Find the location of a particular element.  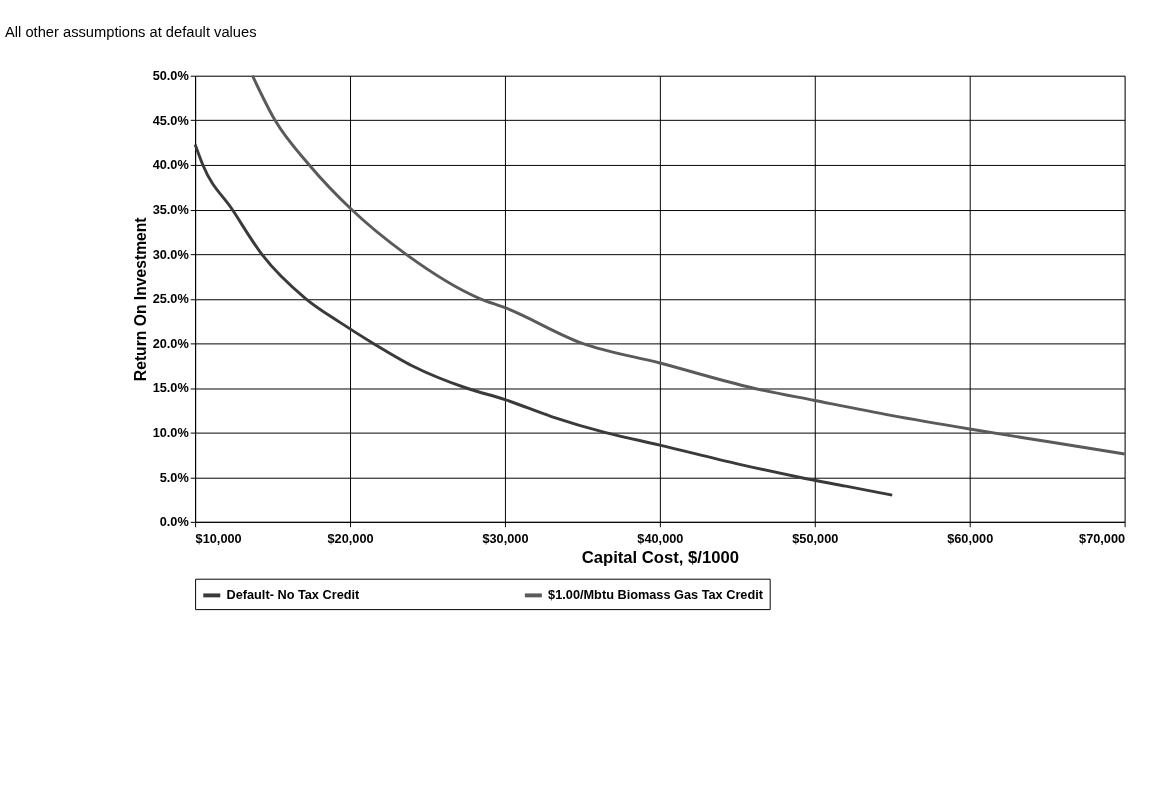

x-tick-label: $30,000 is located at coordinates (505, 538).